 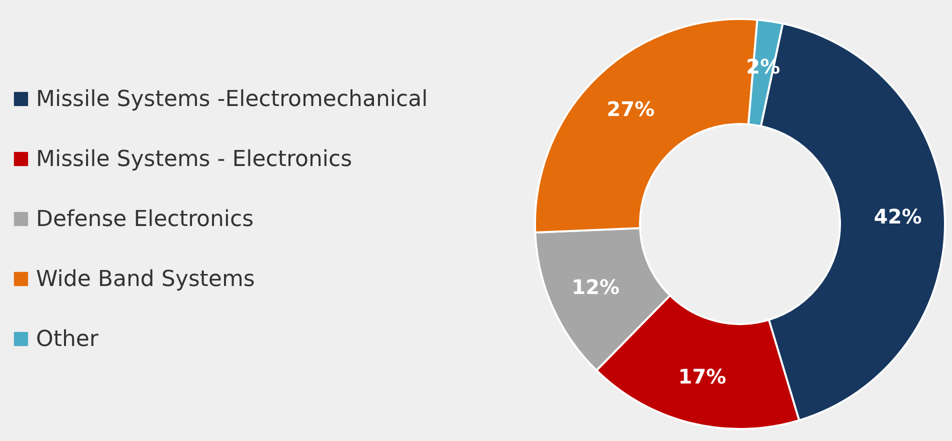 I want to click on data-label: 12%, so click(x=596, y=287).